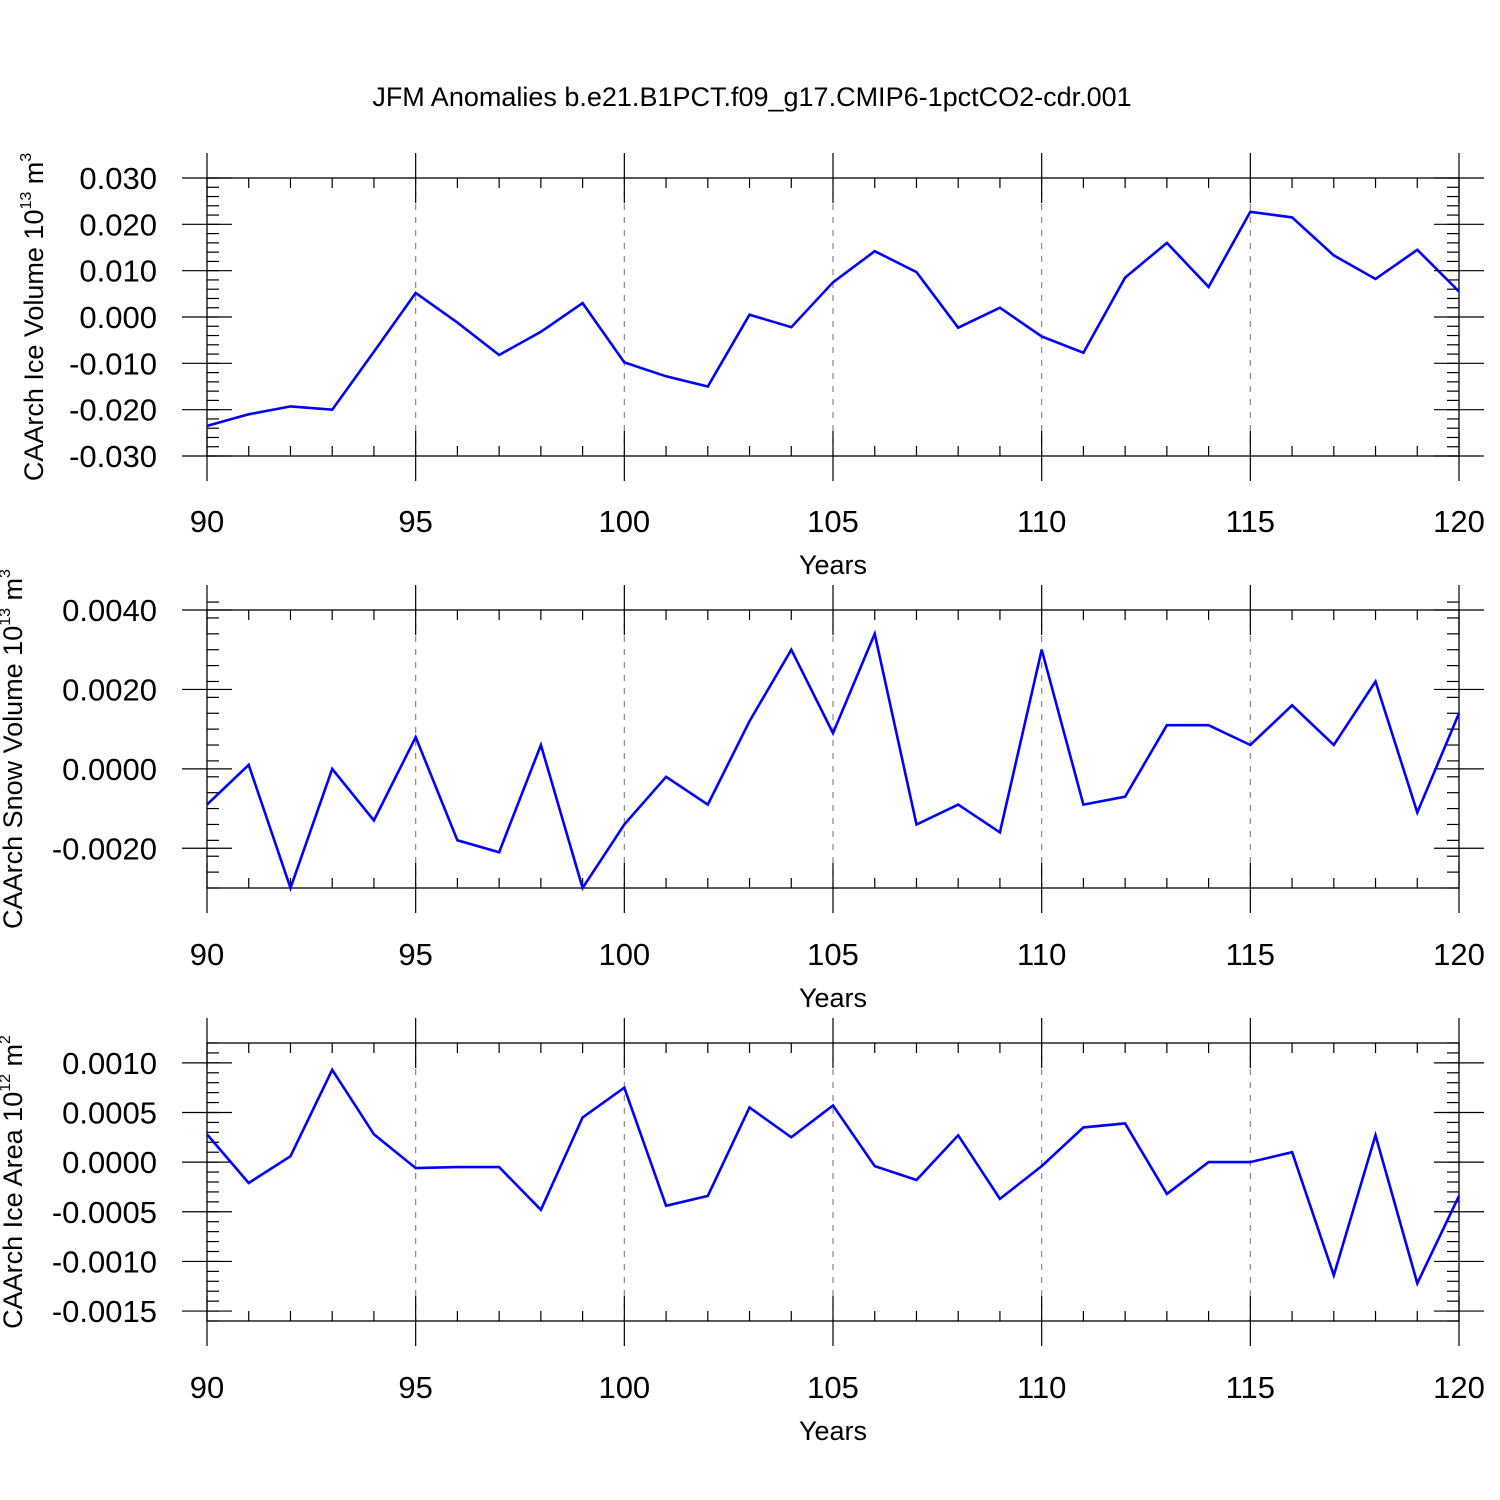  Describe the element at coordinates (14, 1210) in the screenshot. I see `y-axis-label-text: CAArch Ice Area 10` at that location.